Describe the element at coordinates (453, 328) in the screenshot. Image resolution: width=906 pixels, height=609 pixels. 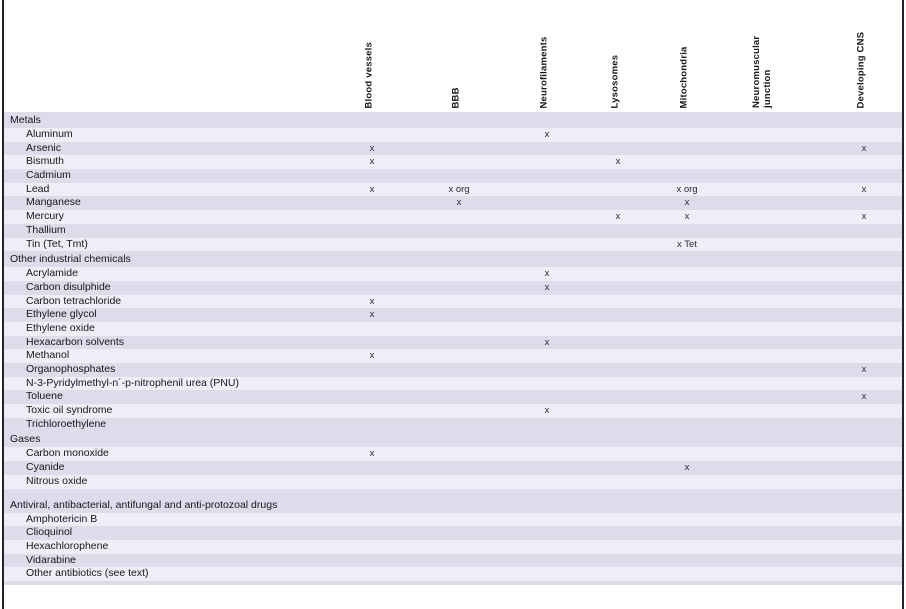
I see `table-row: Ethylene oxide` at that location.